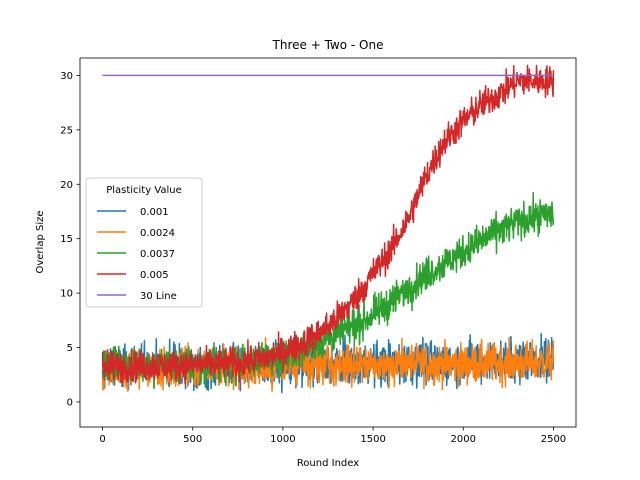 The image size is (640, 480). Describe the element at coordinates (66, 239) in the screenshot. I see `y-tick-label: 15` at that location.